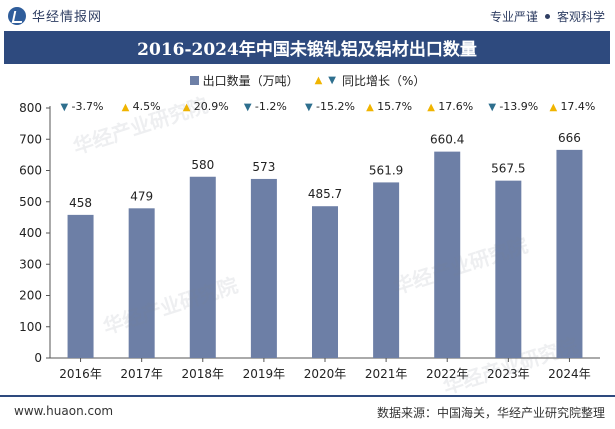  What do you see at coordinates (80, 374) in the screenshot?
I see `x-tick-label: 2016年` at bounding box center [80, 374].